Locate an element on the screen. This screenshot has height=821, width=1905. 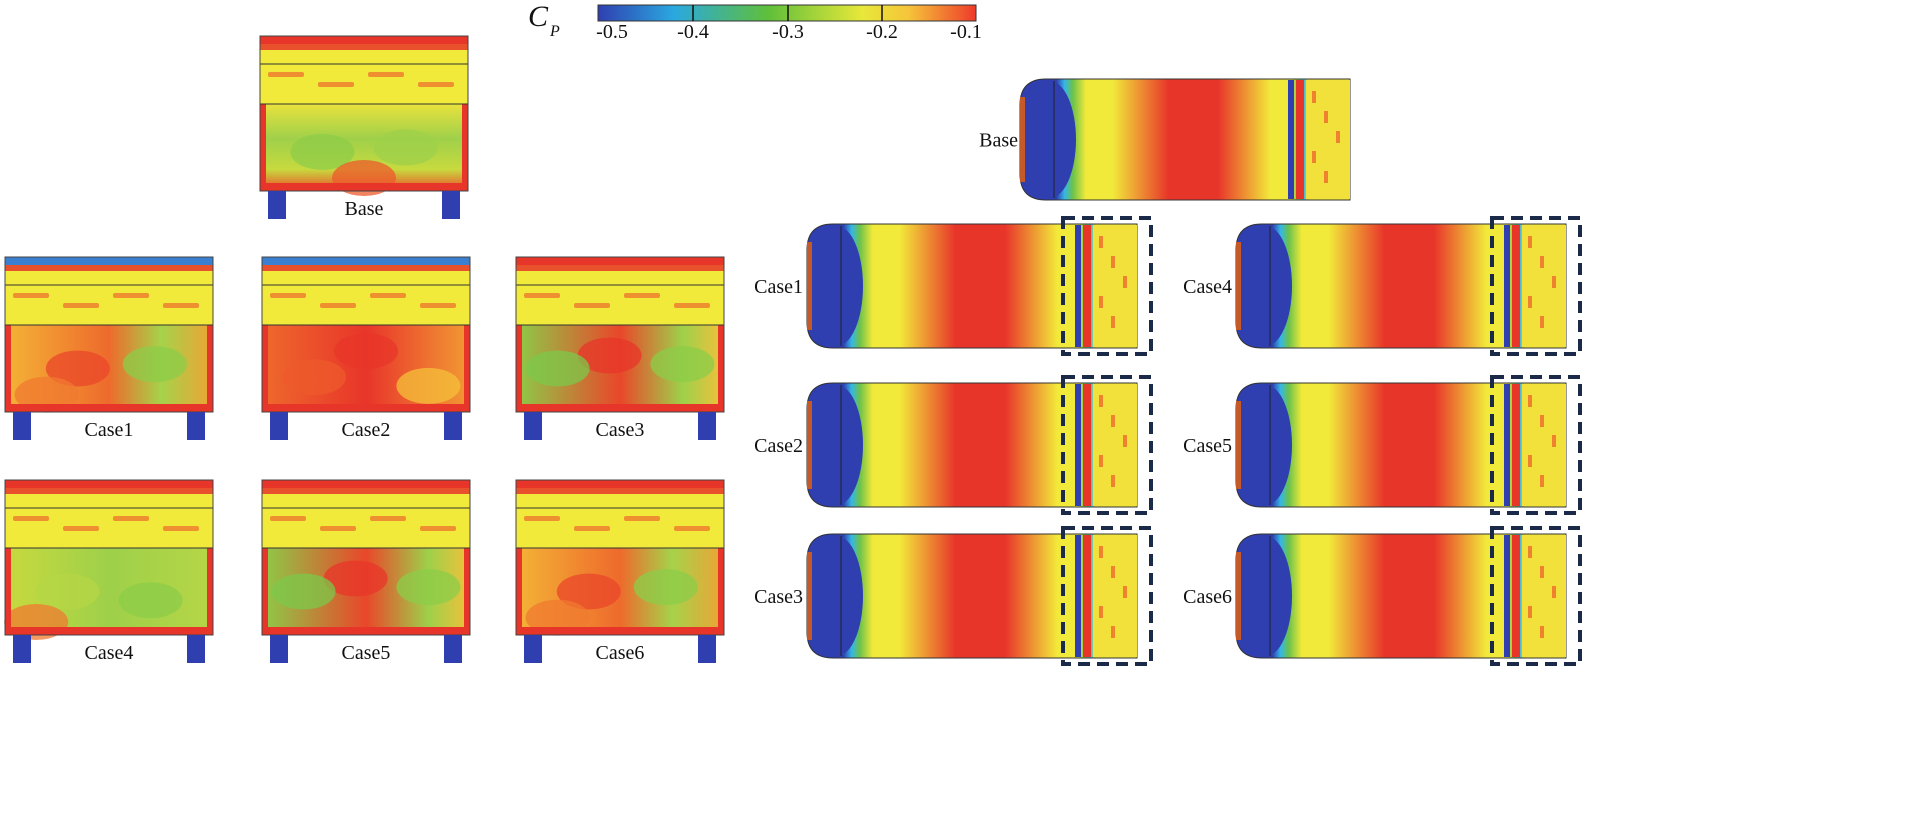
side-view-label: Case4 is located at coordinates (1207, 287).